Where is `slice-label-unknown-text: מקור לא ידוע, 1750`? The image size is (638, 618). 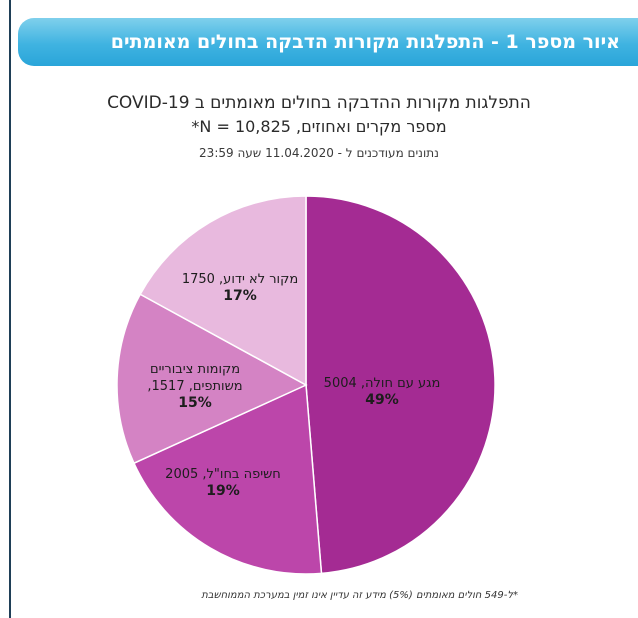
slice-label-unknown-text: מקור לא ידוע, 1750 is located at coordinates (240, 279).